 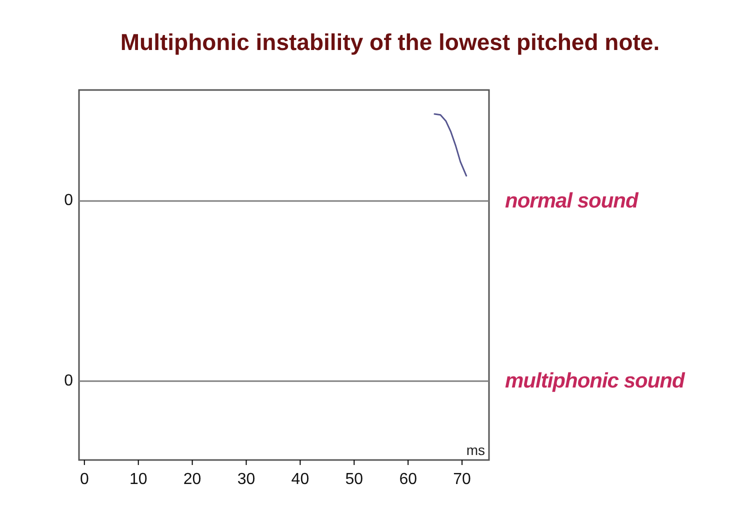 What do you see at coordinates (408, 479) in the screenshot?
I see `x-tick-label: 60` at bounding box center [408, 479].